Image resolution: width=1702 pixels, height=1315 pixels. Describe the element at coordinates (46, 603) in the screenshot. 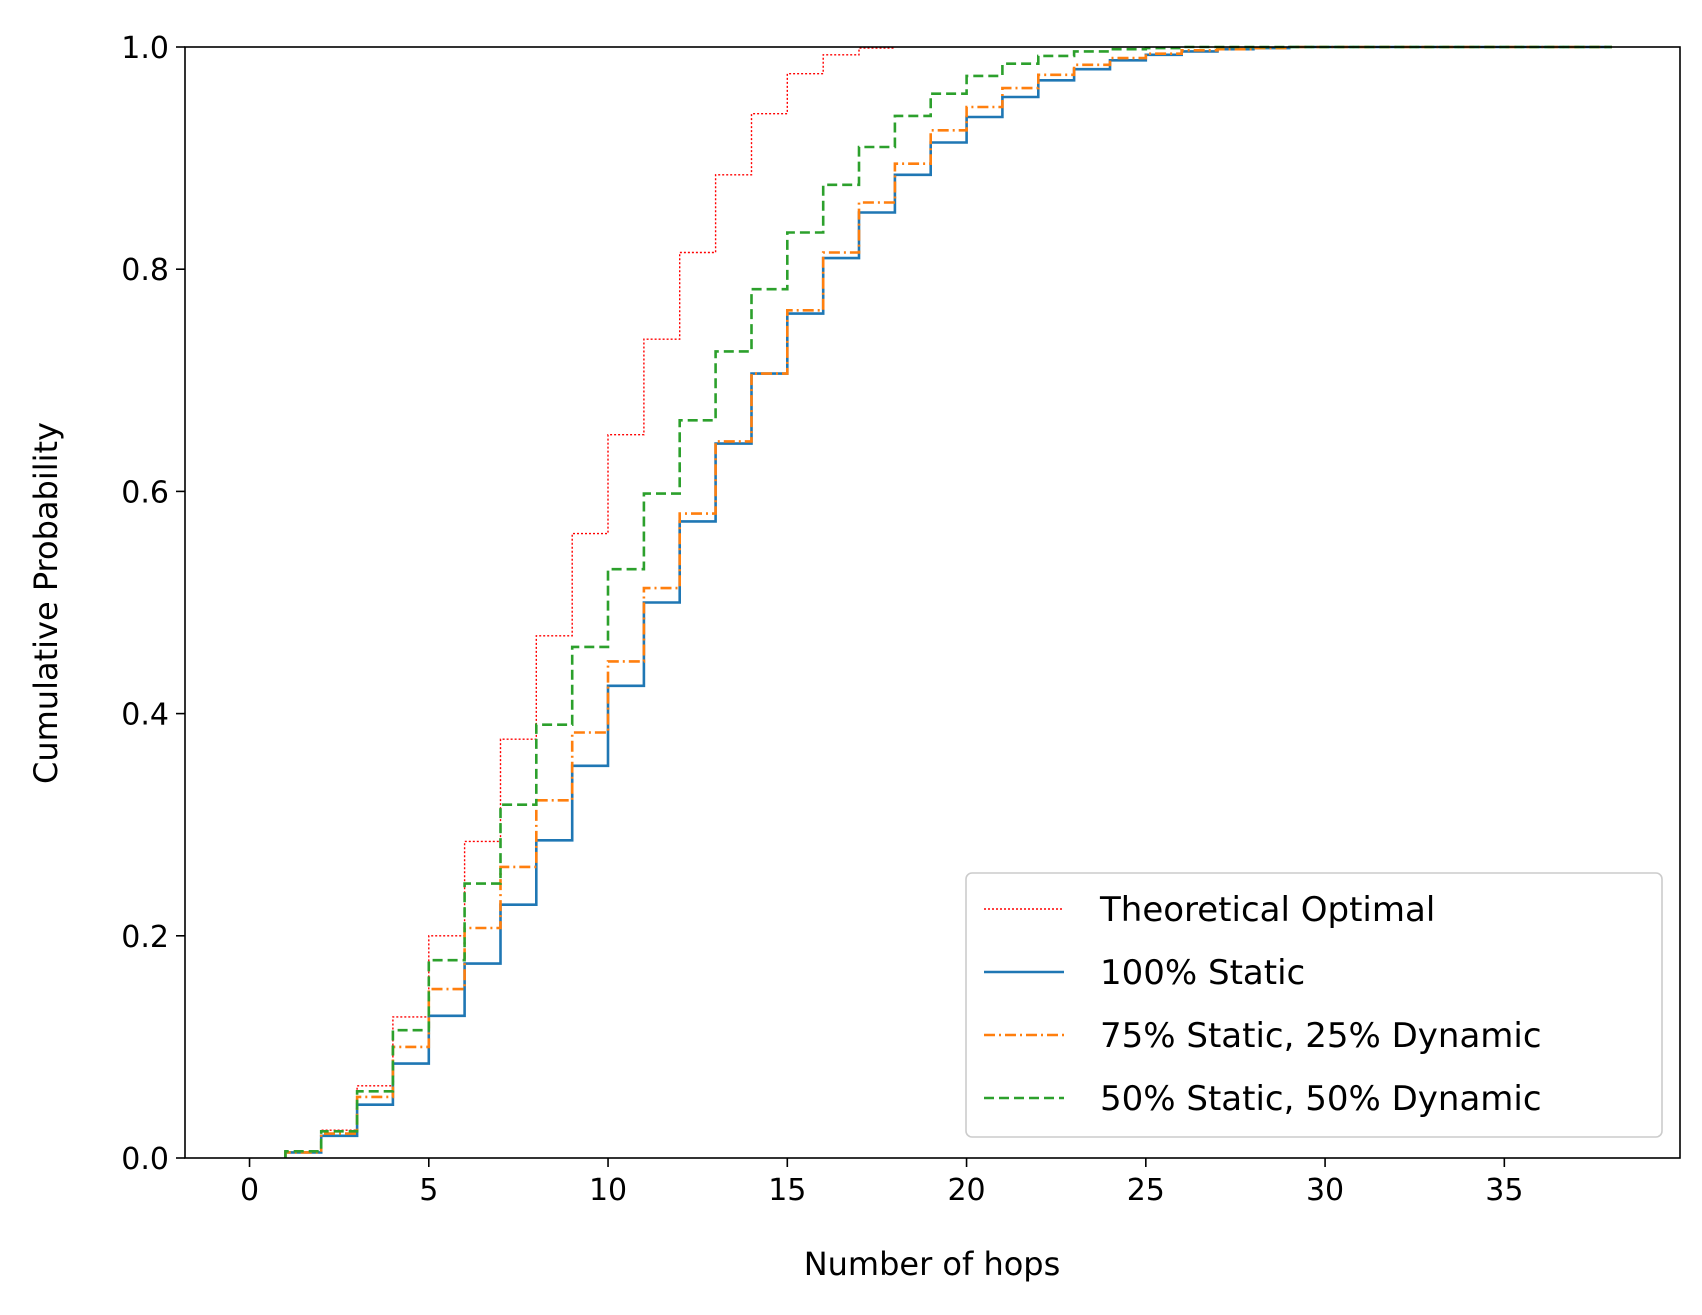

I see `y-axis-label: Cumulative Probability` at that location.